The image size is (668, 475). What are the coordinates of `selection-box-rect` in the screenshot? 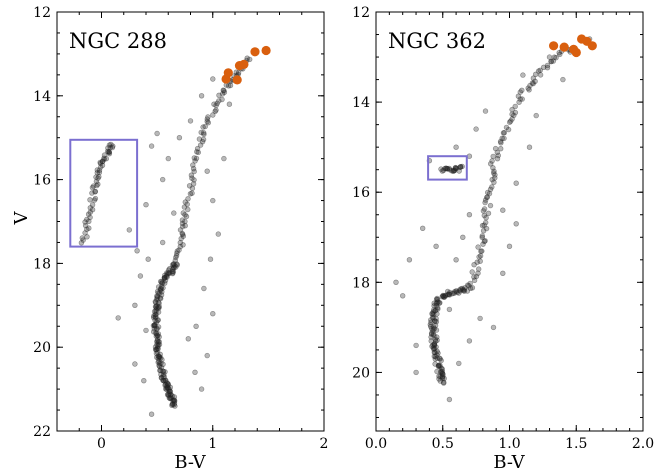 It's located at (447, 168).